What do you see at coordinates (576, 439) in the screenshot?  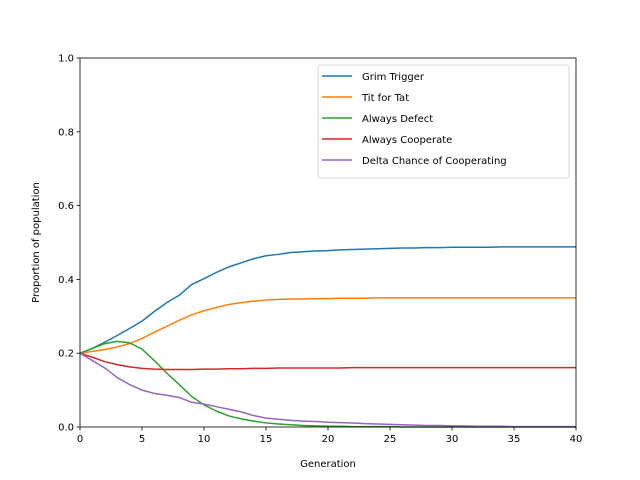 I see `x-tick-label: 40` at bounding box center [576, 439].